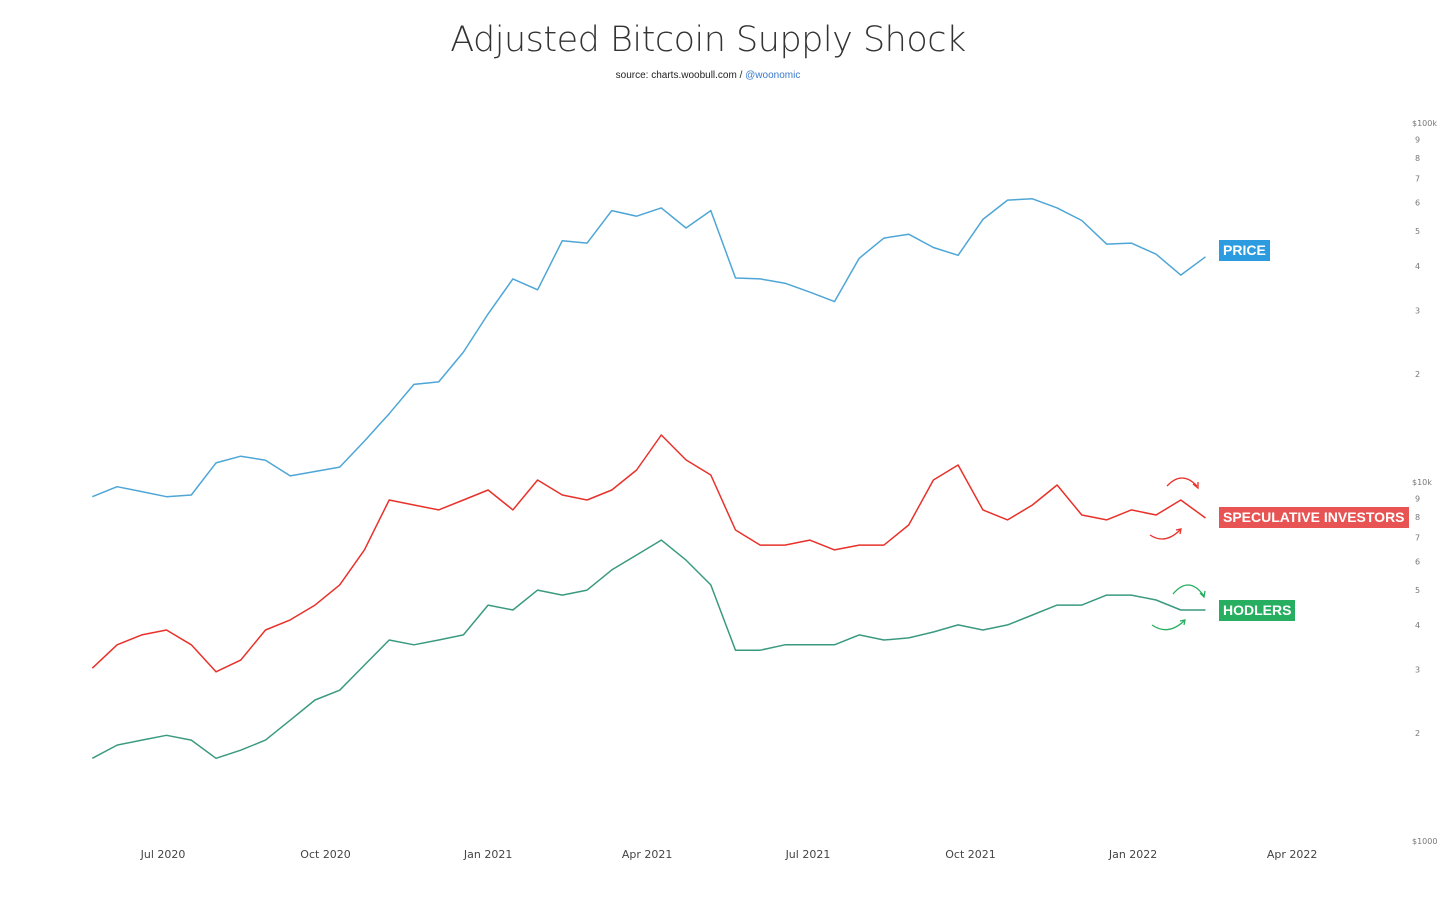 The image size is (1456, 900). I want to click on x-tick-label: Apr 2021, so click(647, 854).